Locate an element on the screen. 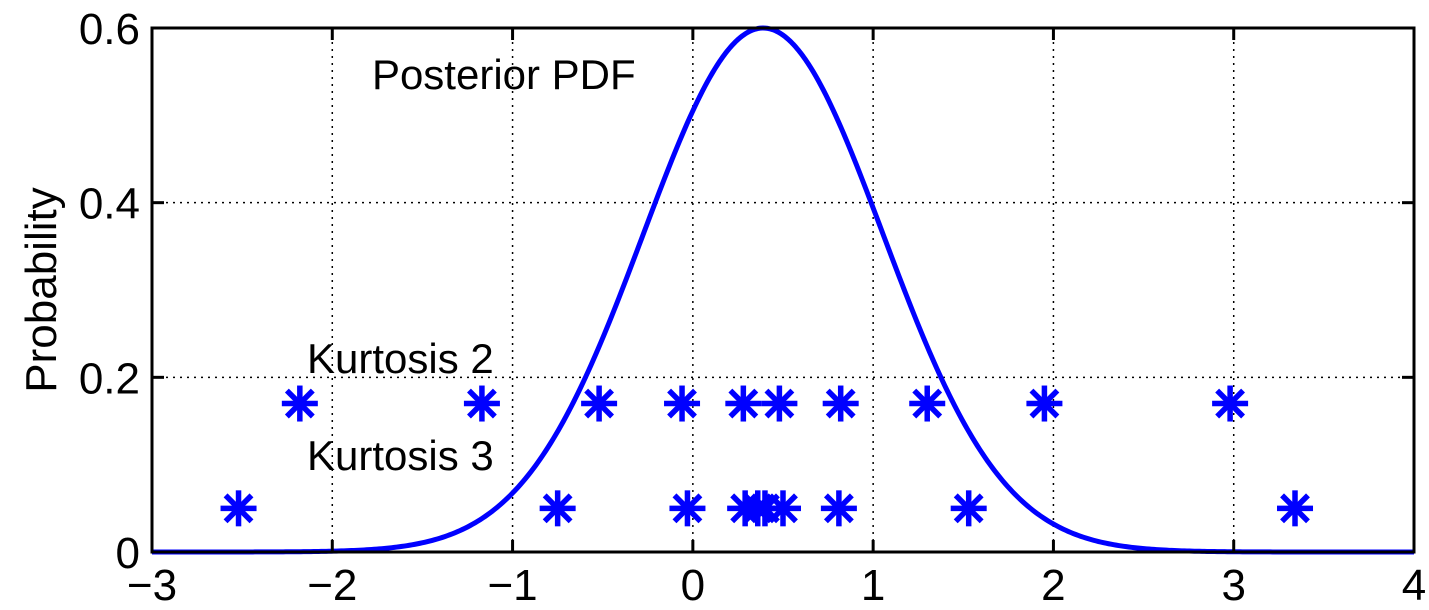 The image size is (1429, 610). x-tick-label: 0 is located at coordinates (693, 585).